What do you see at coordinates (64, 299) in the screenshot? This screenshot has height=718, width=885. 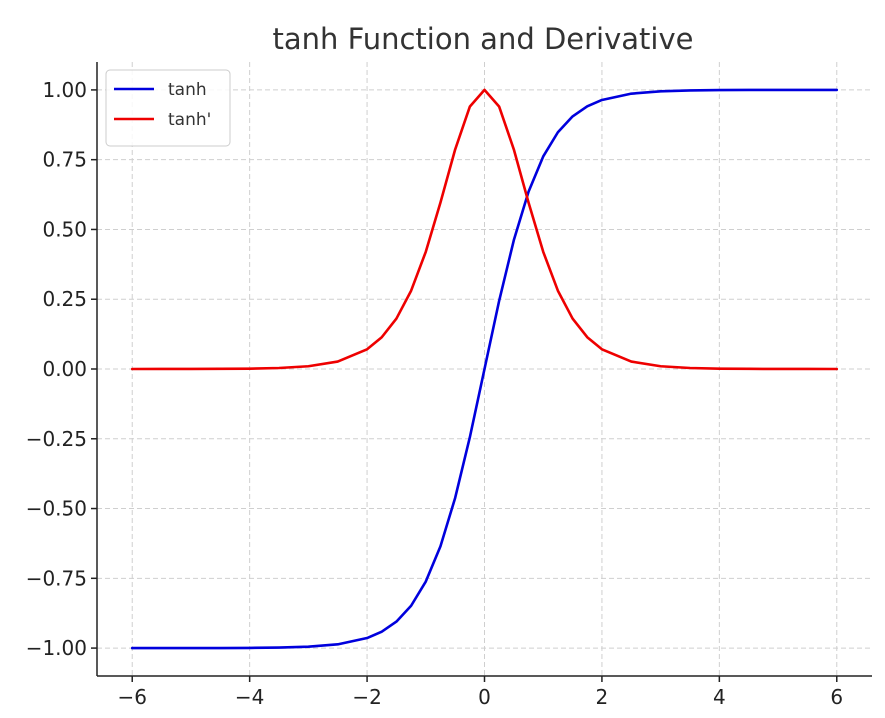 I see `y-tick-label: 0.25` at bounding box center [64, 299].